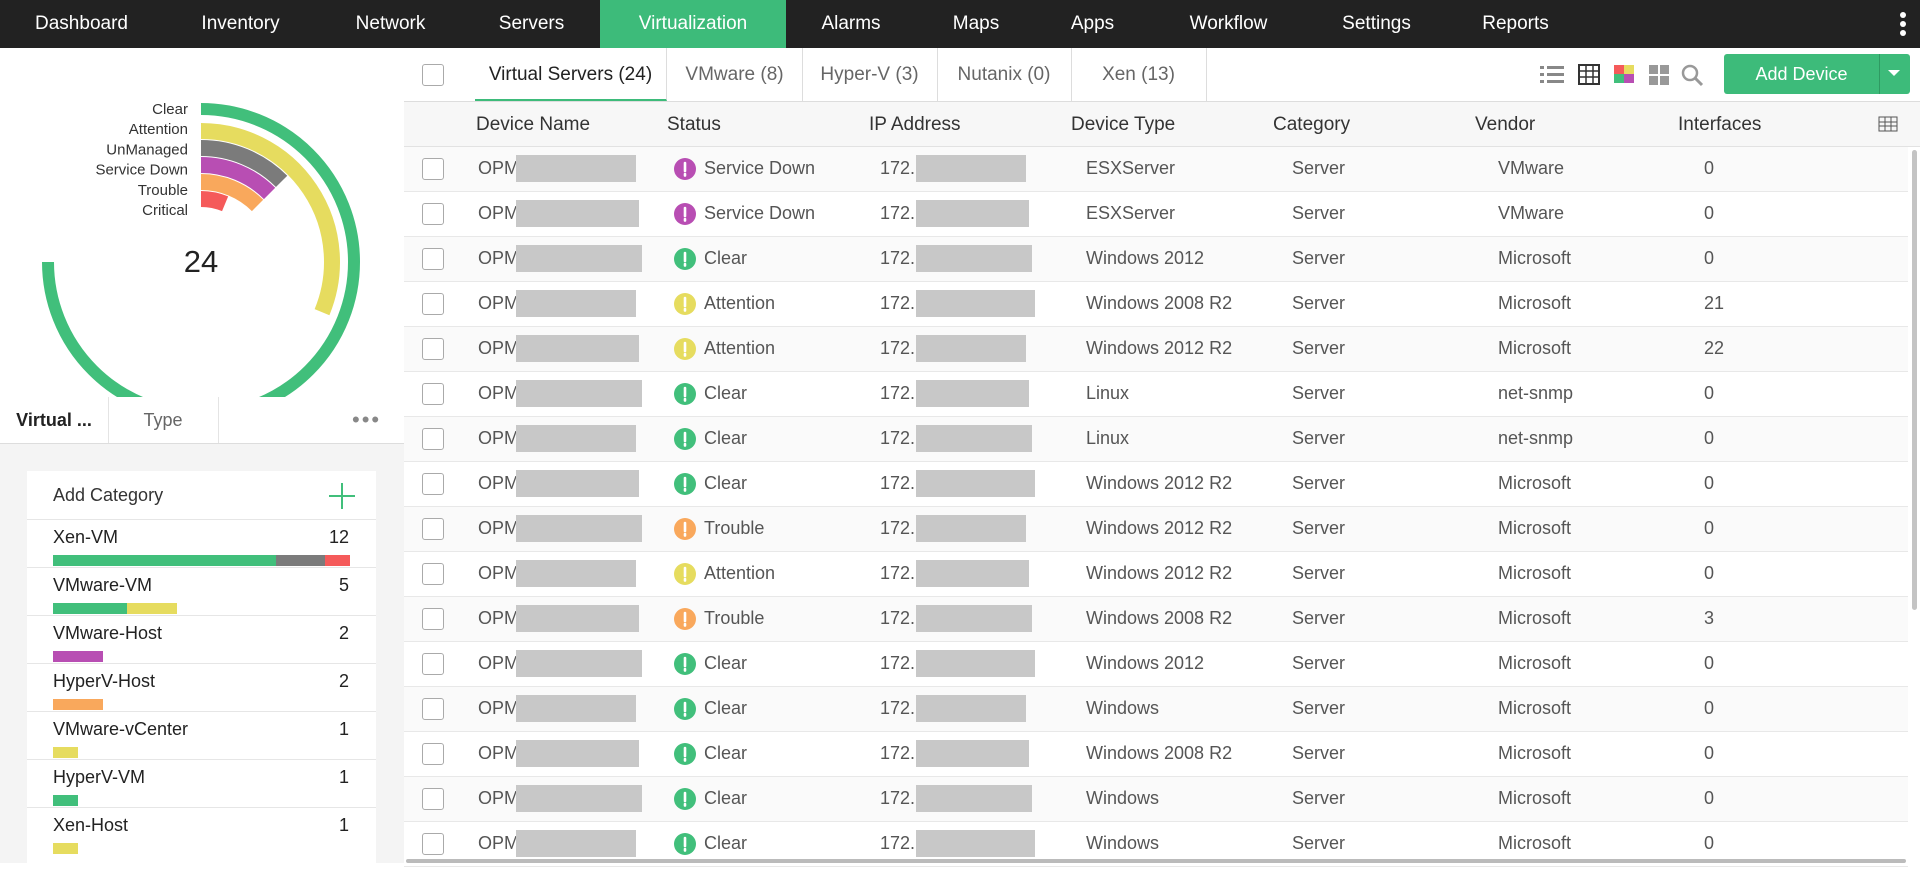 The image size is (1920, 871). Describe the element at coordinates (165, 210) in the screenshot. I see `legend-label: Critical` at that location.